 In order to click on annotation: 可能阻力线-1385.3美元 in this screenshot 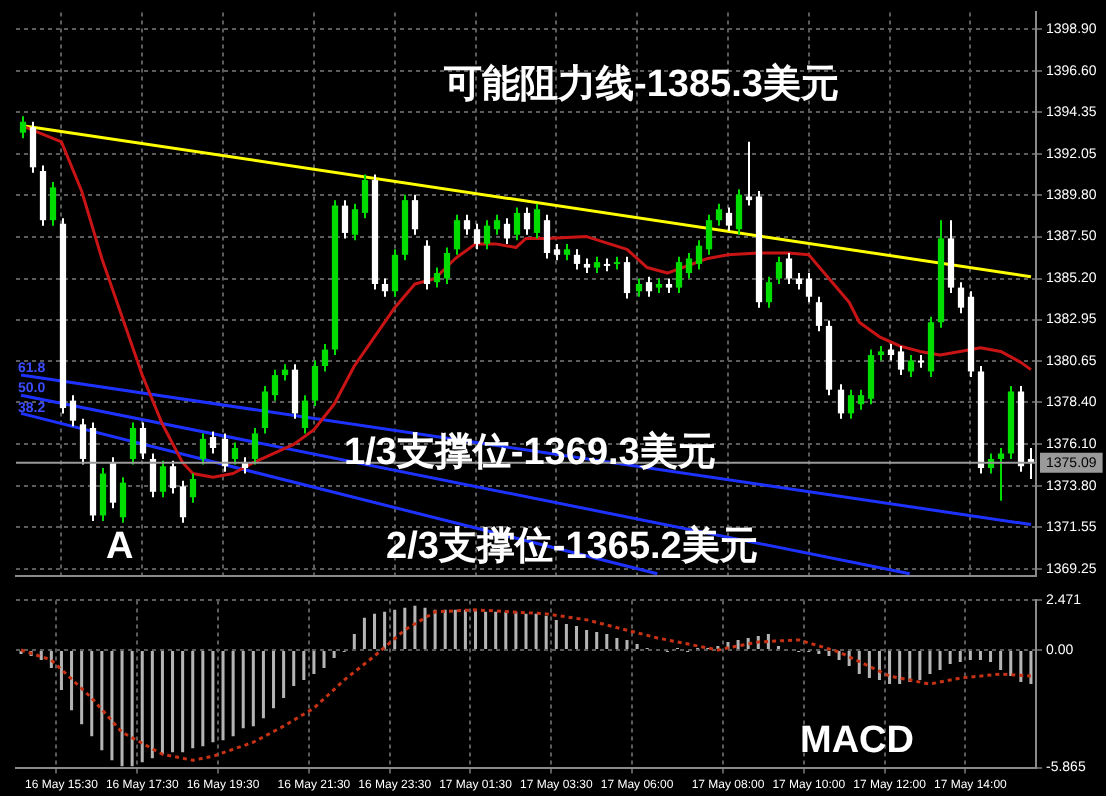, I will do `click(640, 84)`.